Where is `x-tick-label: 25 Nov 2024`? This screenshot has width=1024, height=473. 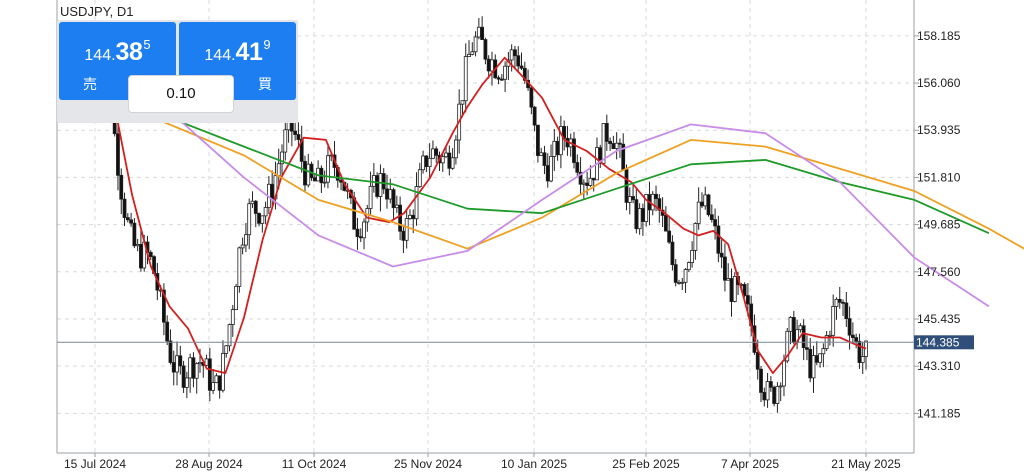 x-tick-label: 25 Nov 2024 is located at coordinates (428, 464).